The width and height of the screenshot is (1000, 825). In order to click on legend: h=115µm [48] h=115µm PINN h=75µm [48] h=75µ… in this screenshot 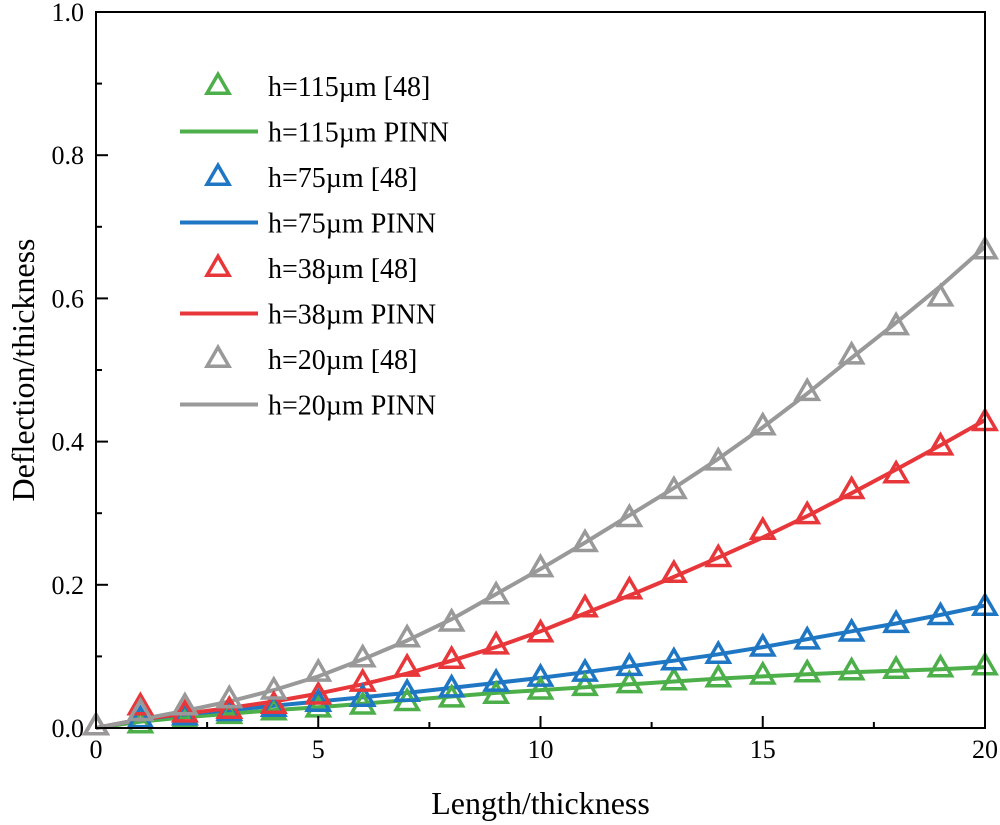, I will do `click(314, 246)`.